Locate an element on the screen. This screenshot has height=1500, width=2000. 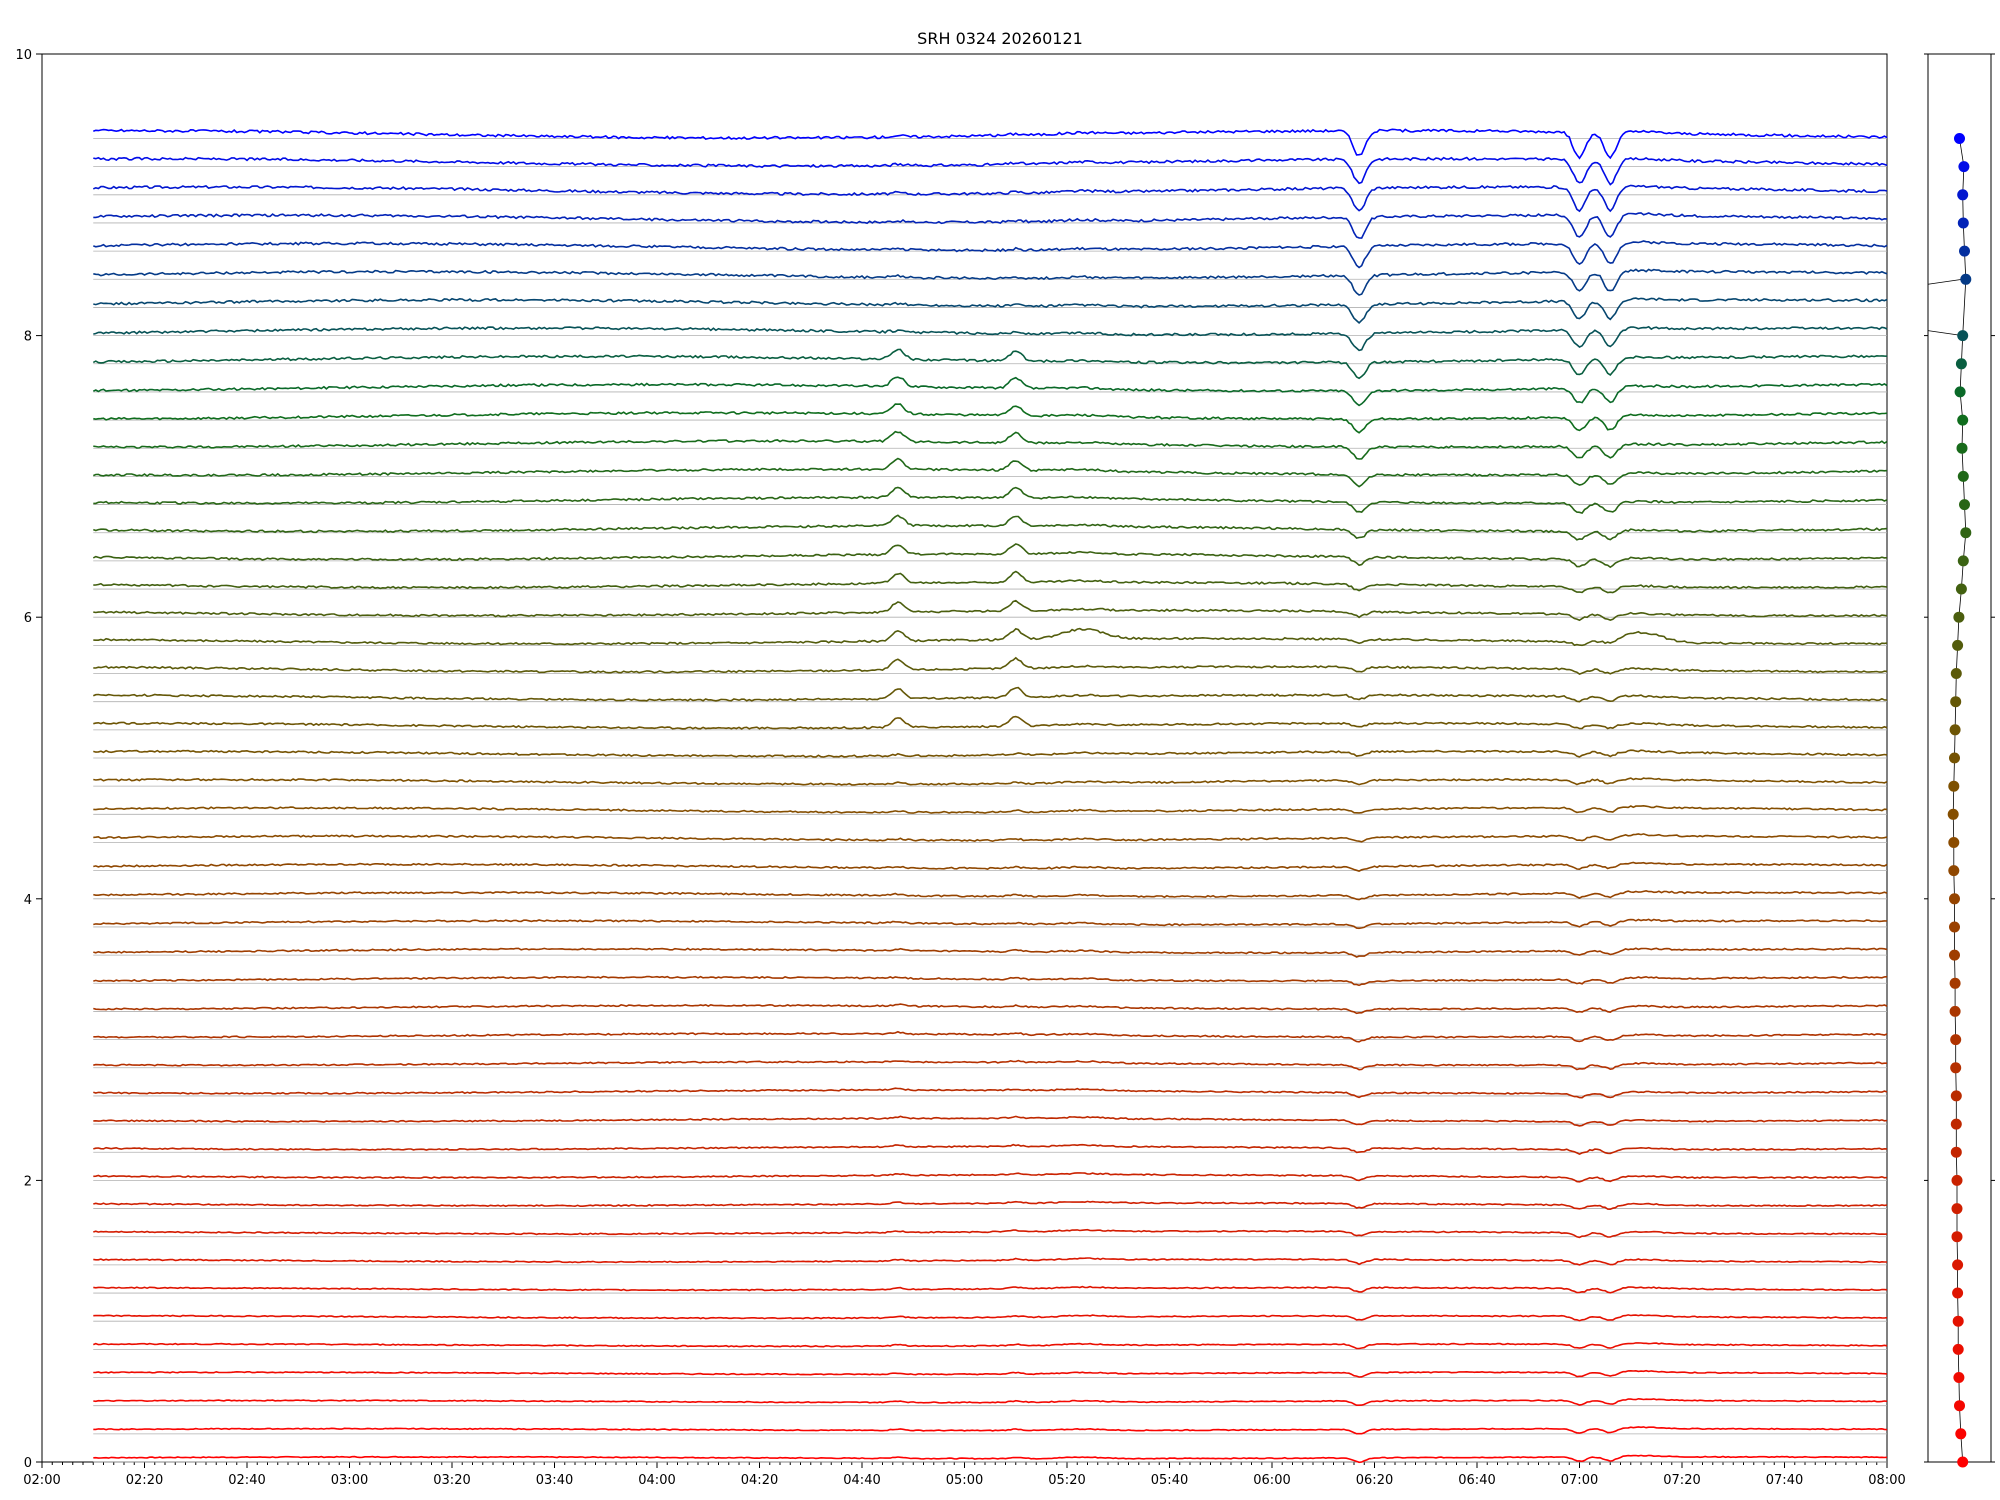
side-plot-area is located at coordinates (1959, 760).